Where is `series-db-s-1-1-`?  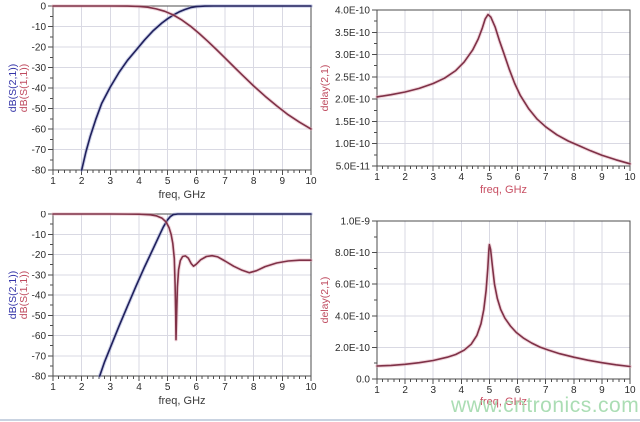 series-db-s-1-1- is located at coordinates (182, 67).